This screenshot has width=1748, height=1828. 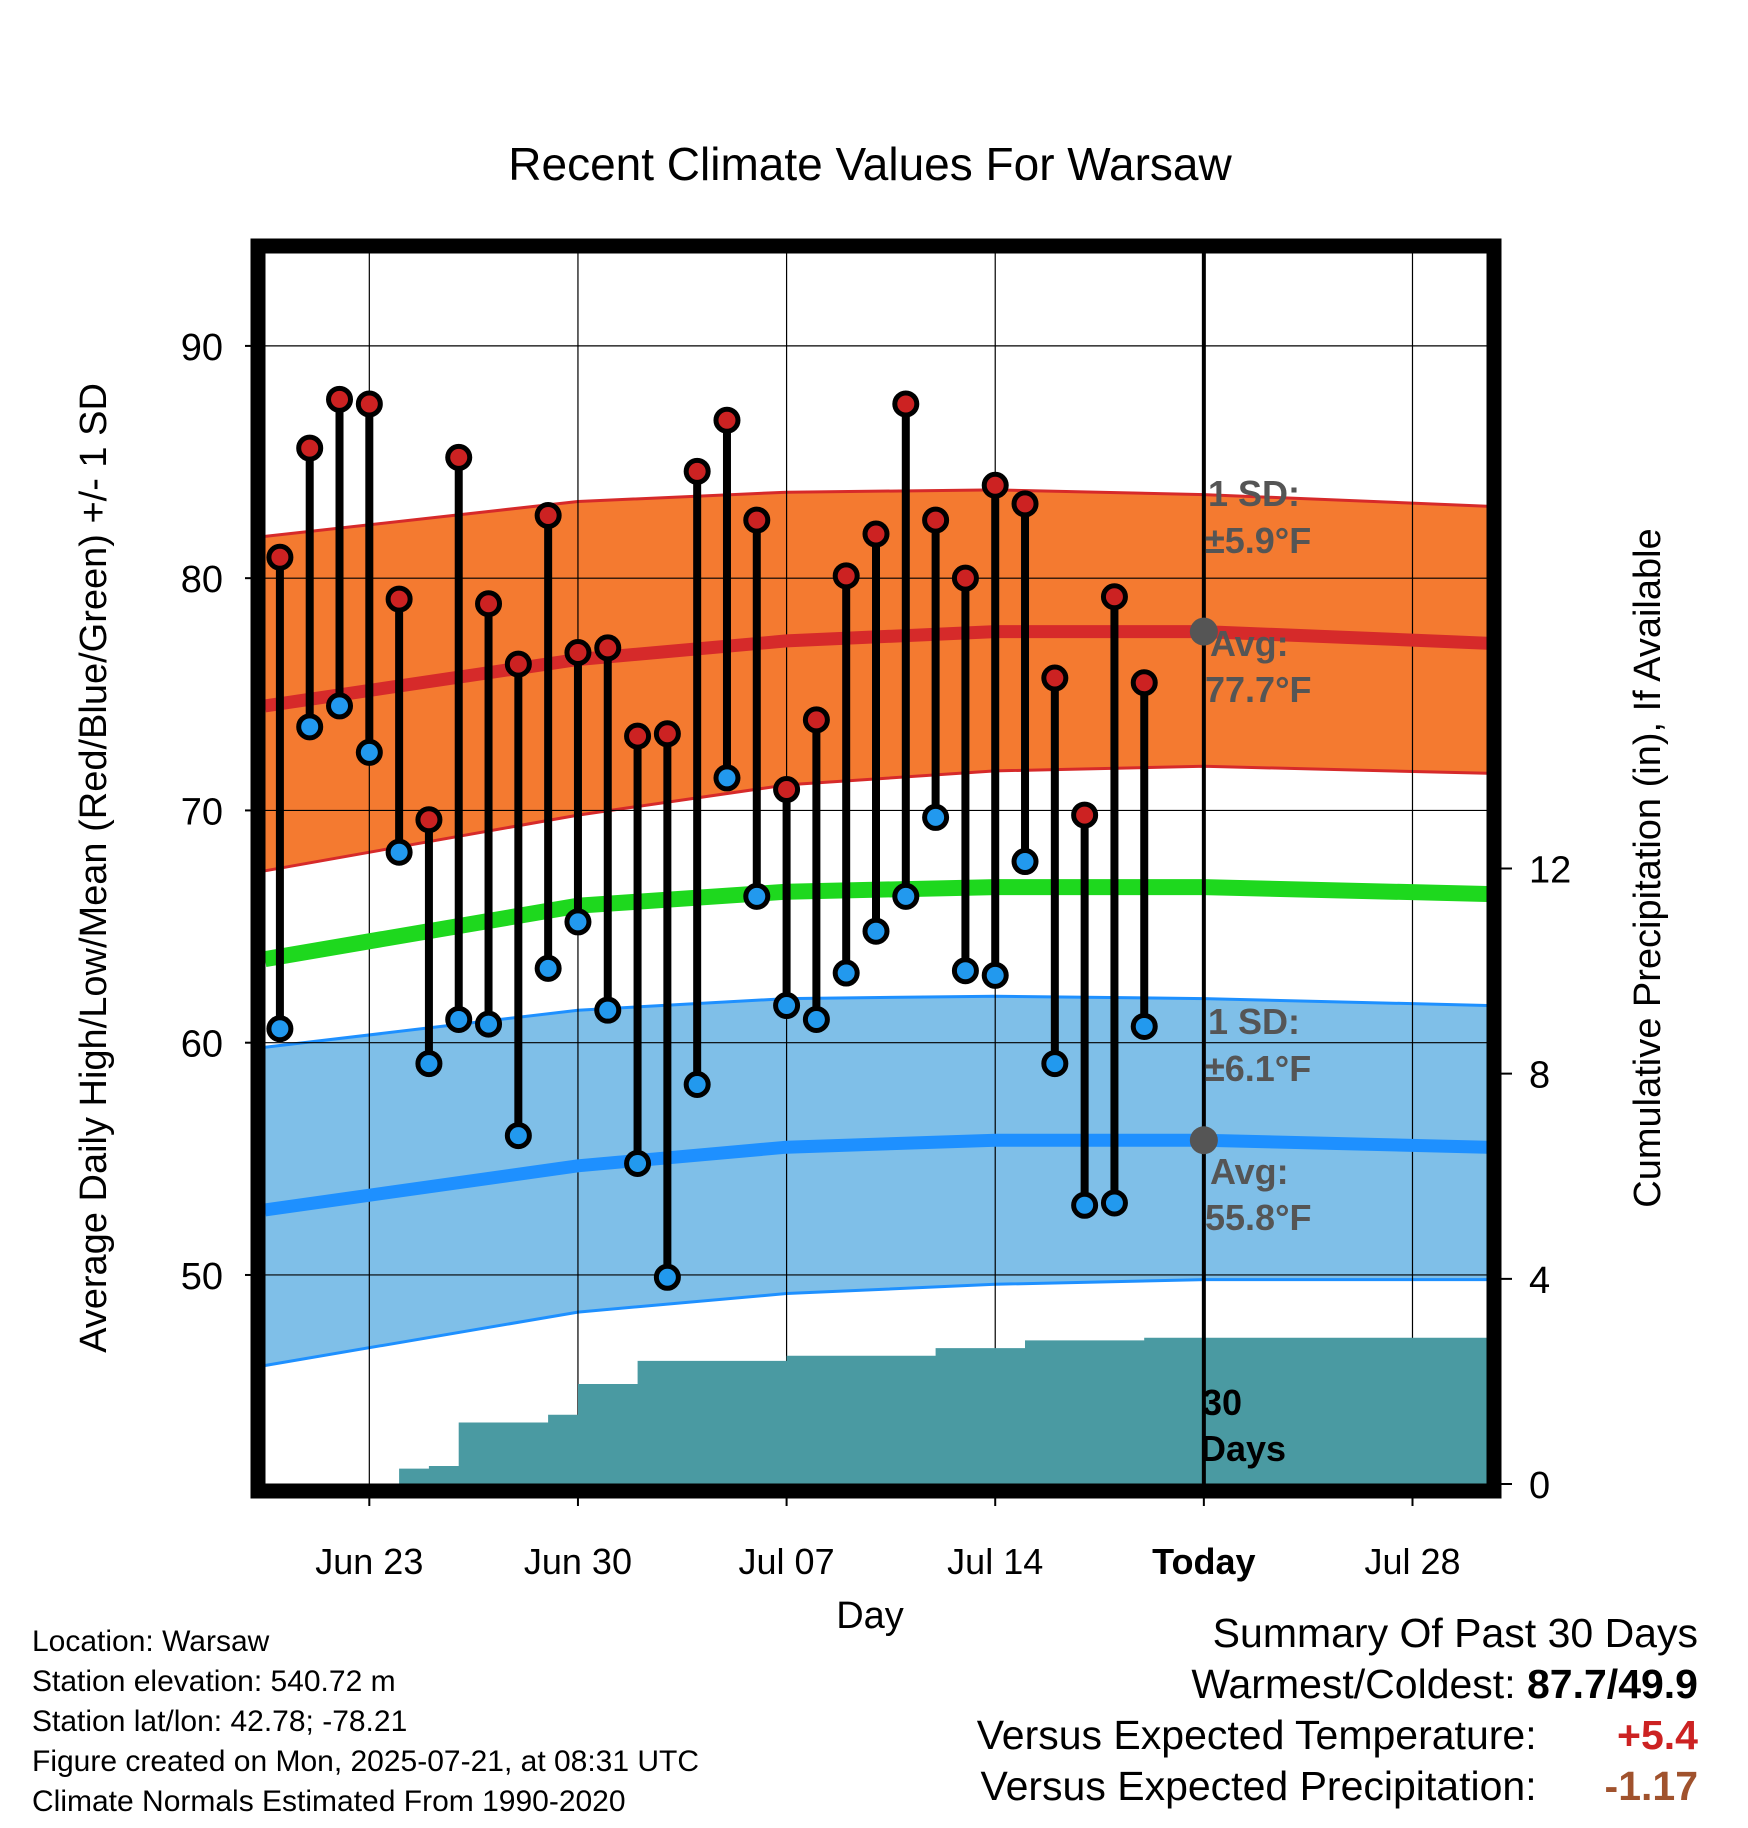 What do you see at coordinates (214, 1681) in the screenshot?
I see `elevation-text: Station elevation: 540.72 m` at bounding box center [214, 1681].